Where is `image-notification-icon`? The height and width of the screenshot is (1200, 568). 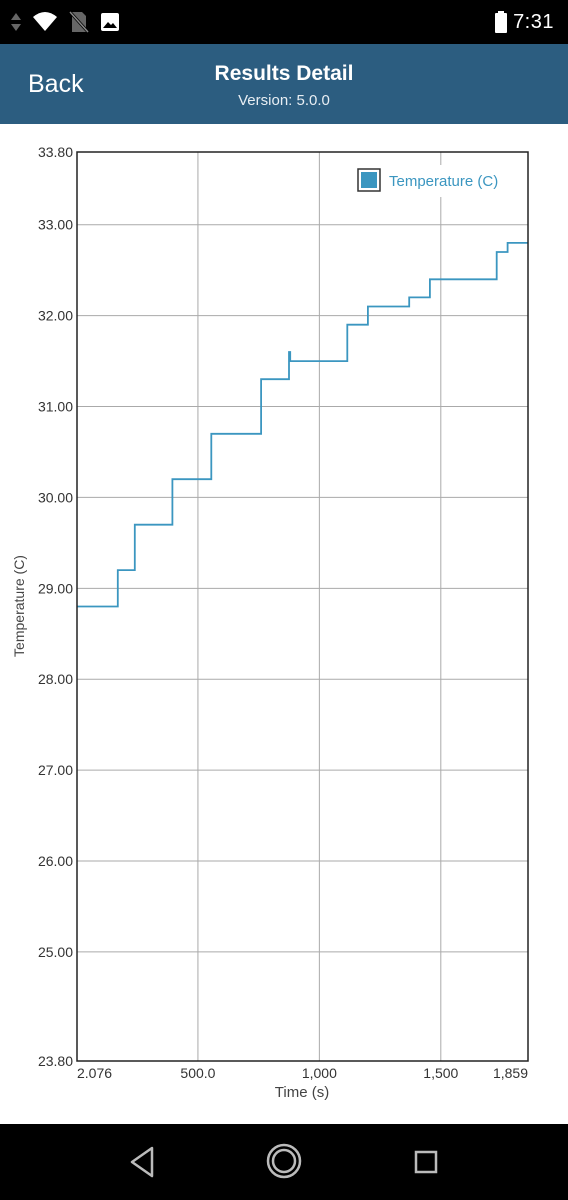 image-notification-icon is located at coordinates (110, 22).